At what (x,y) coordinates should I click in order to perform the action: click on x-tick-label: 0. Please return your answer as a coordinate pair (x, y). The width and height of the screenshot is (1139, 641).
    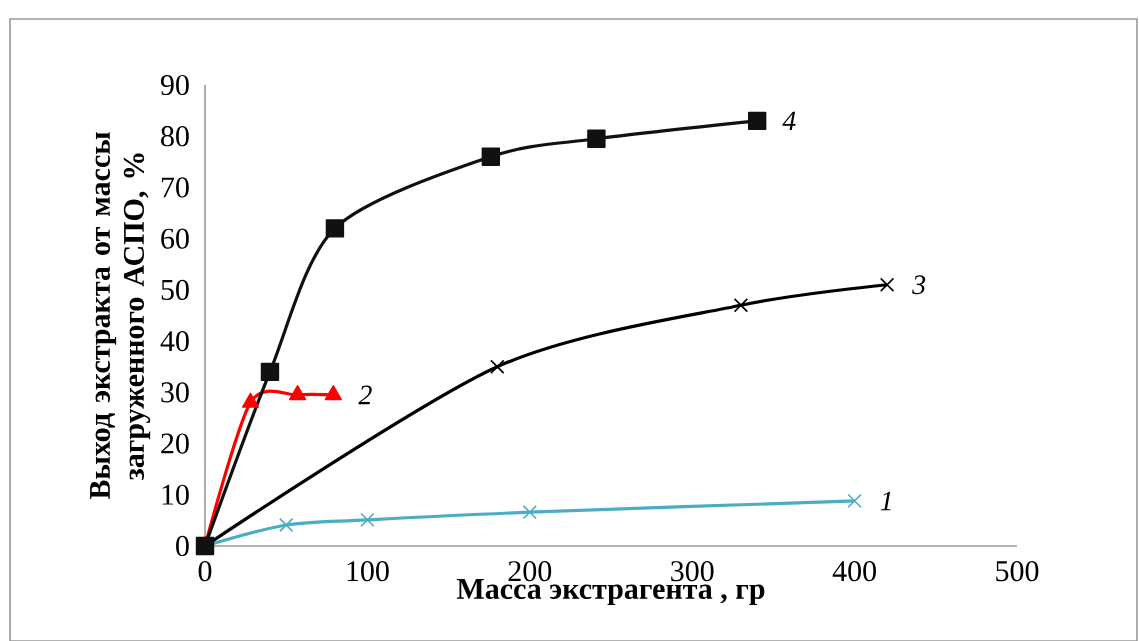
    Looking at the image, I should click on (205, 571).